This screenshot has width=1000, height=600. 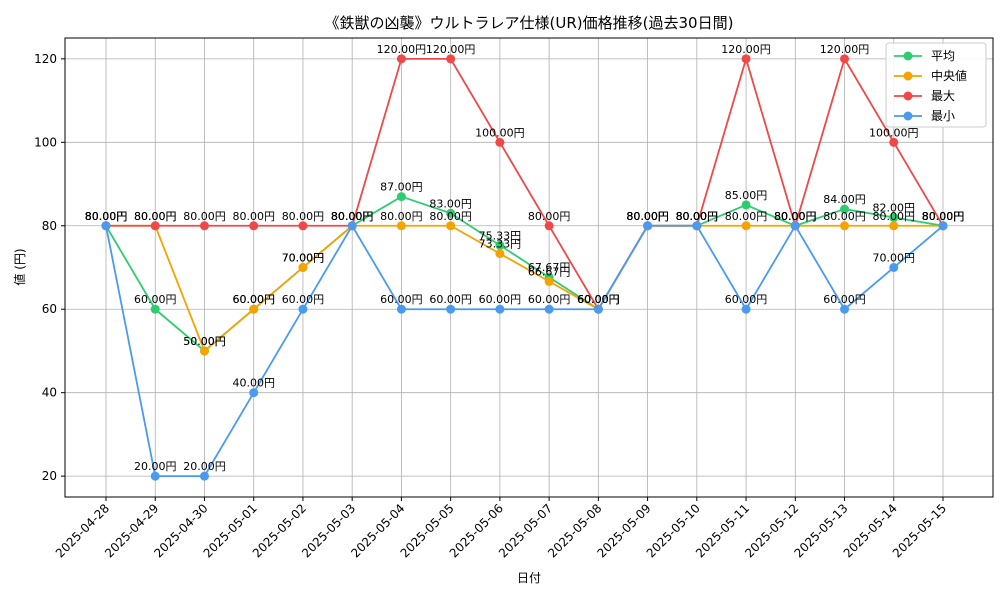 What do you see at coordinates (49, 393) in the screenshot?
I see `y-tick-label: 40` at bounding box center [49, 393].